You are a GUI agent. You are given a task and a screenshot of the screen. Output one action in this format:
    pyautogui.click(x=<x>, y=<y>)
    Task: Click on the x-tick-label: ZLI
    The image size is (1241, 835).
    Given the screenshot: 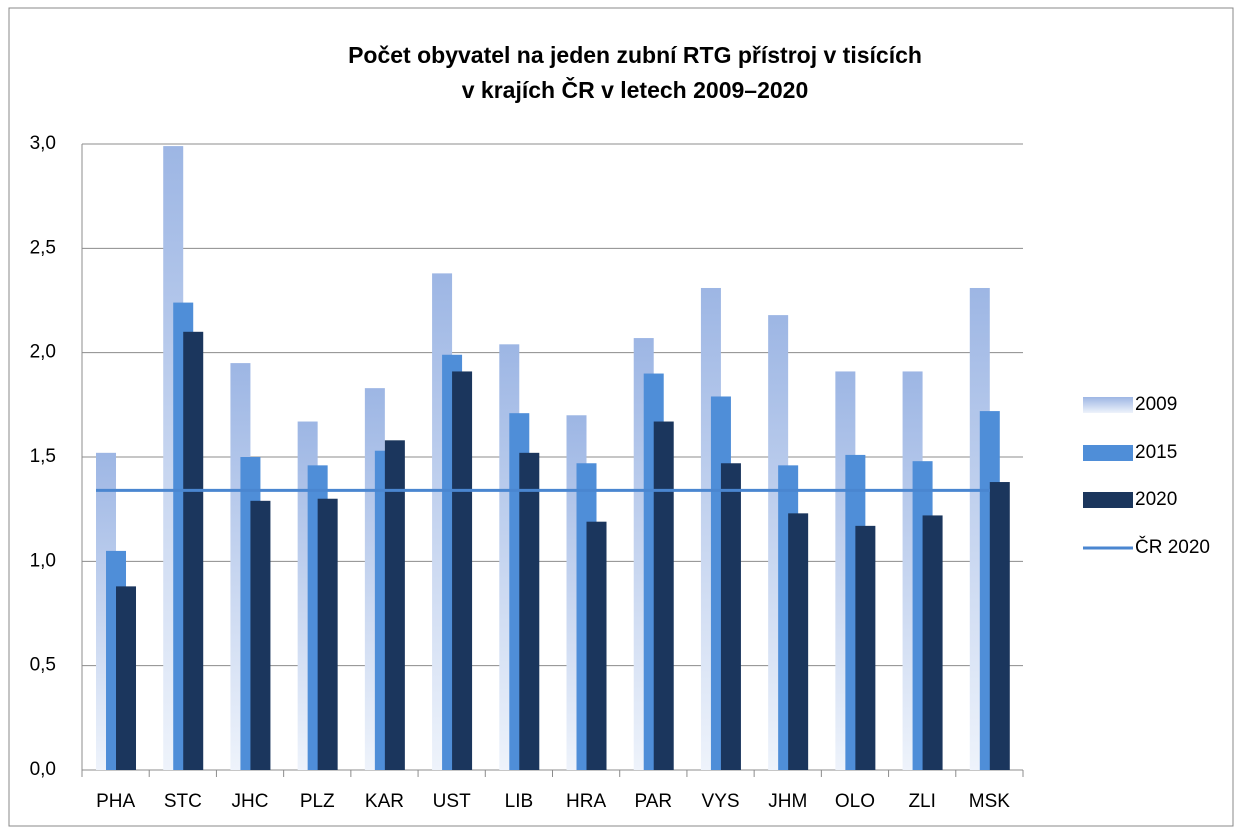 What is the action you would take?
    pyautogui.click(x=921, y=801)
    